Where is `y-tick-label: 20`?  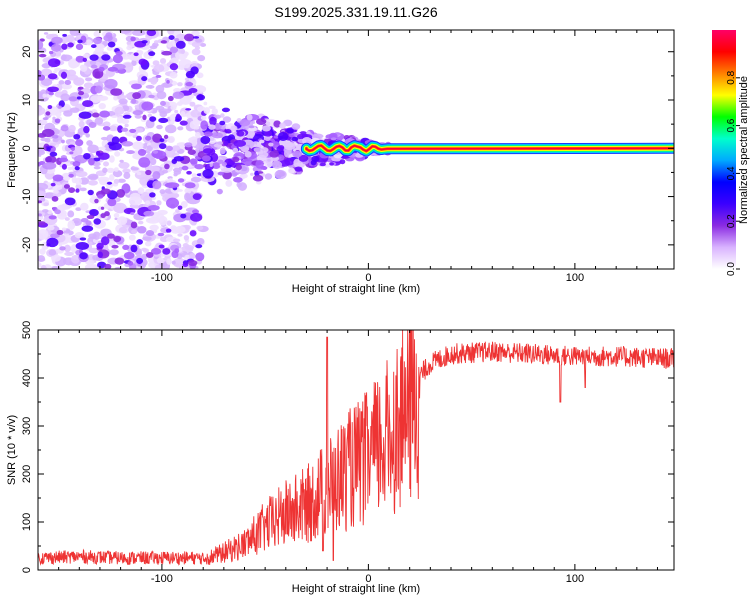 y-tick-label: 20 is located at coordinates (27, 52).